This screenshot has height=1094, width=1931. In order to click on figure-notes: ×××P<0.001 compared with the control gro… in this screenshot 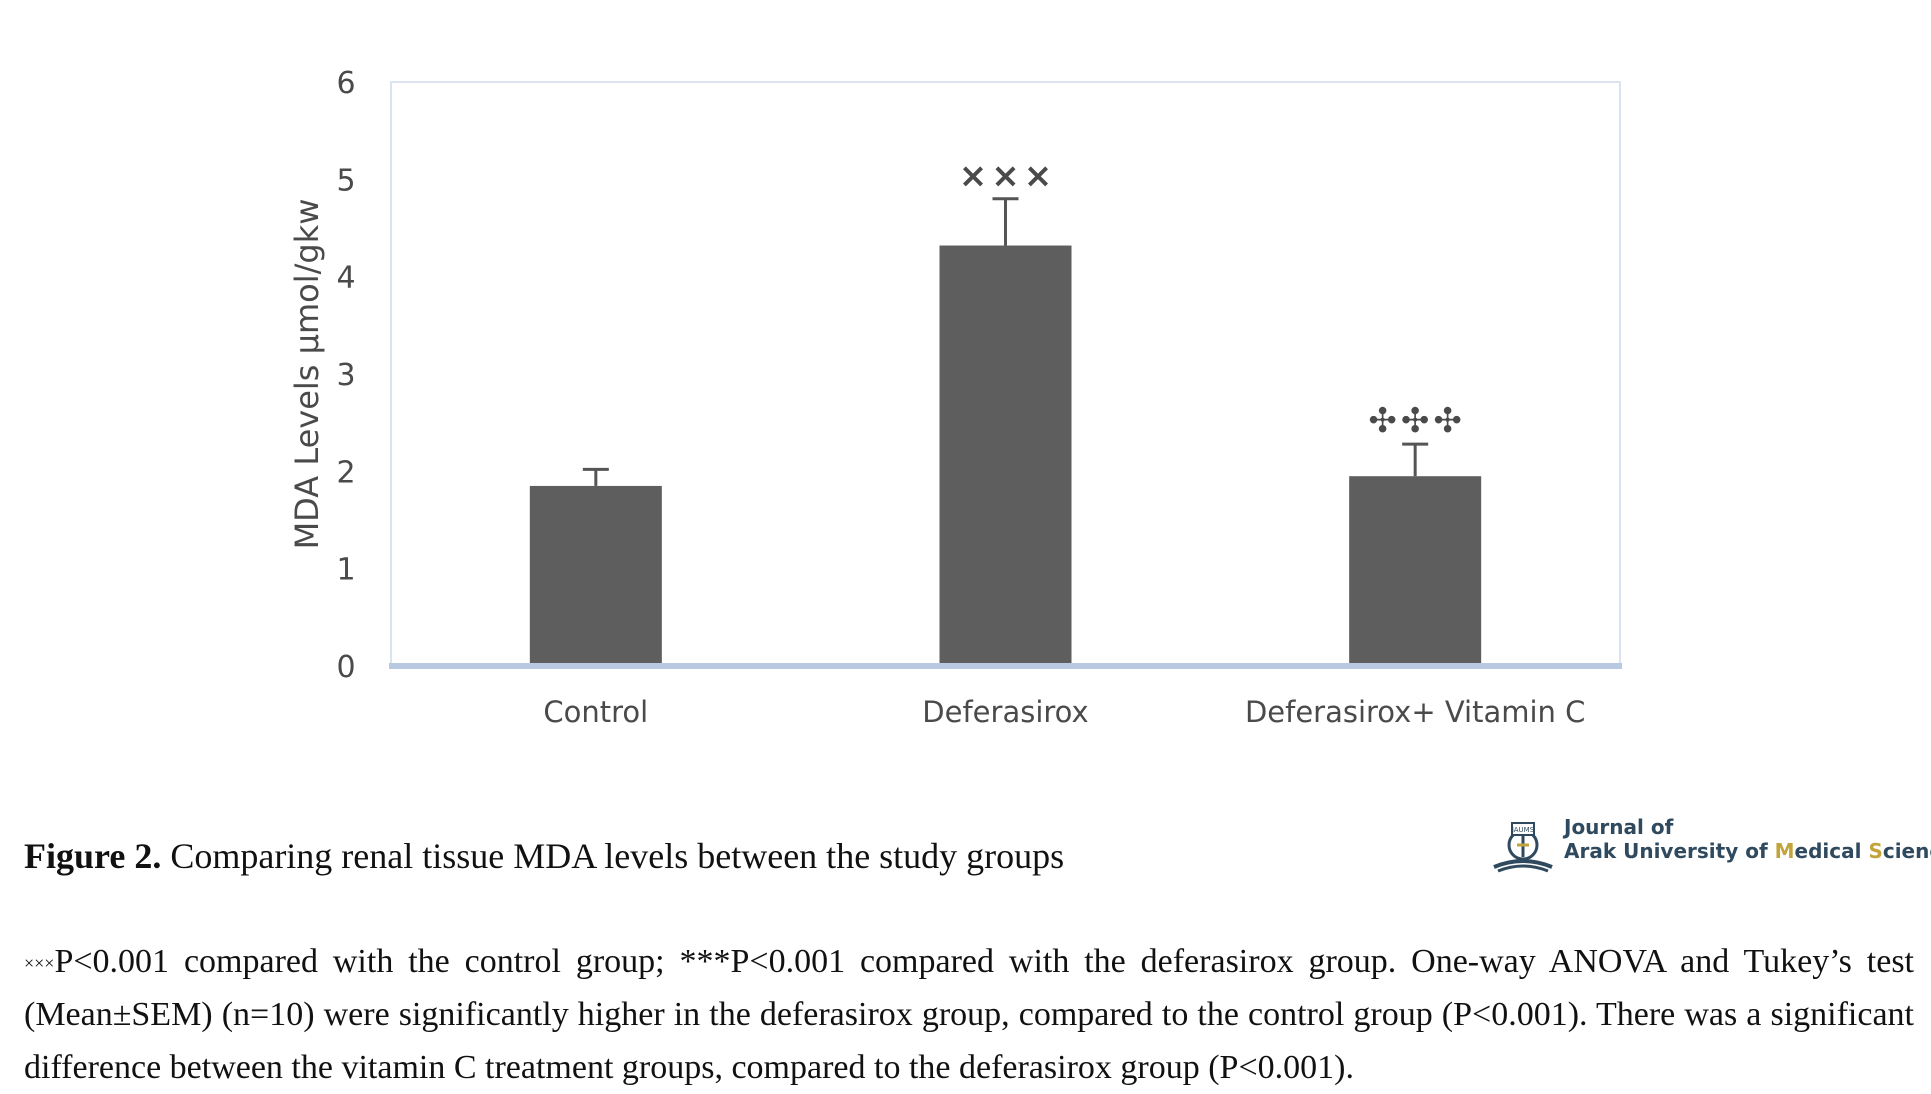, I will do `click(969, 1014)`.